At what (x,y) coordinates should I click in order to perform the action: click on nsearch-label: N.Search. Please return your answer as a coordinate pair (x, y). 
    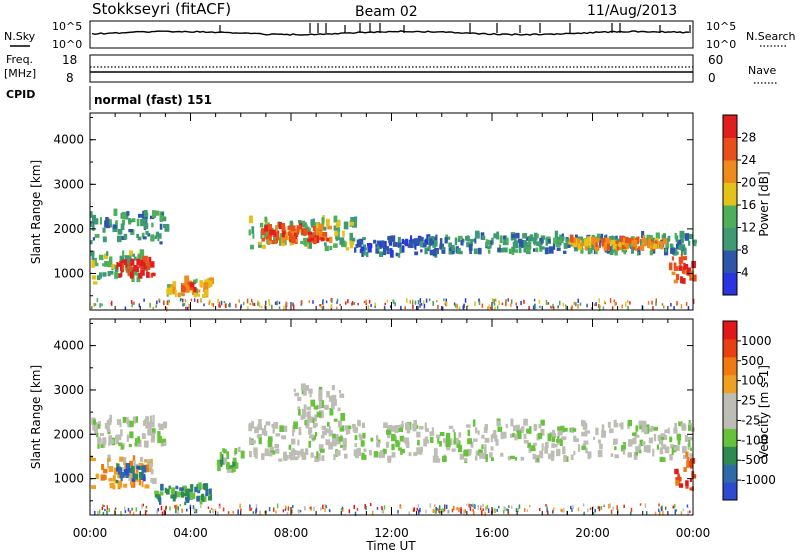
    Looking at the image, I should click on (771, 36).